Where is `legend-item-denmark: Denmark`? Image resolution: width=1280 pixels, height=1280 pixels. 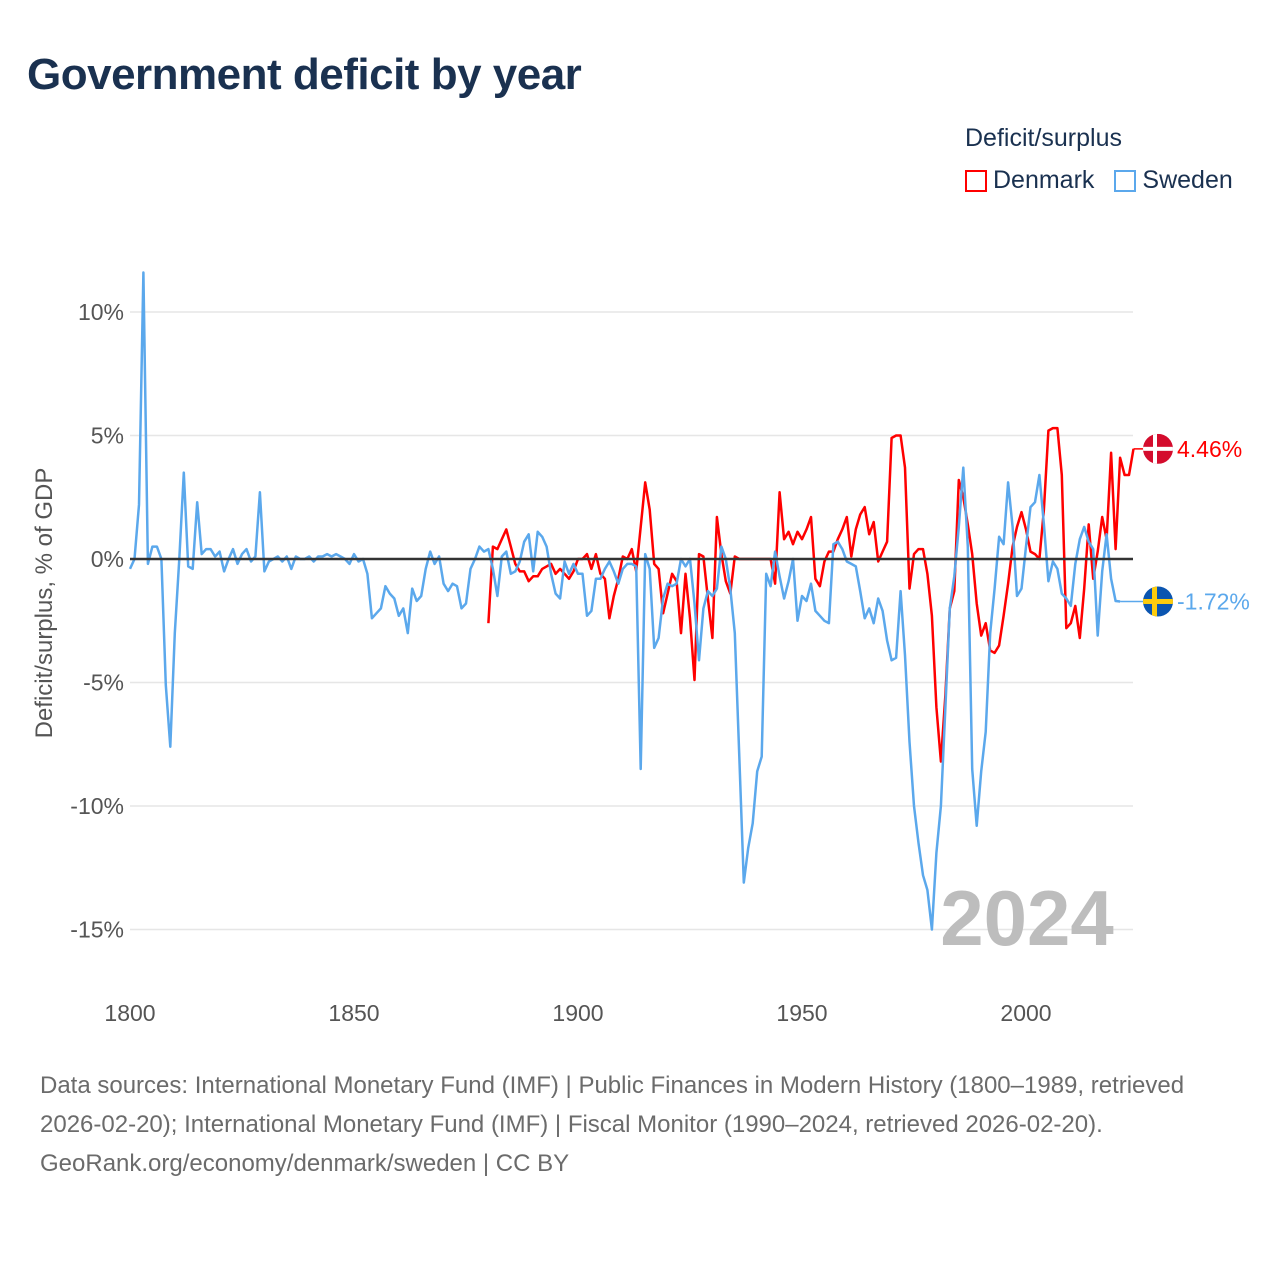 legend-item-denmark: Denmark is located at coordinates (1029, 180).